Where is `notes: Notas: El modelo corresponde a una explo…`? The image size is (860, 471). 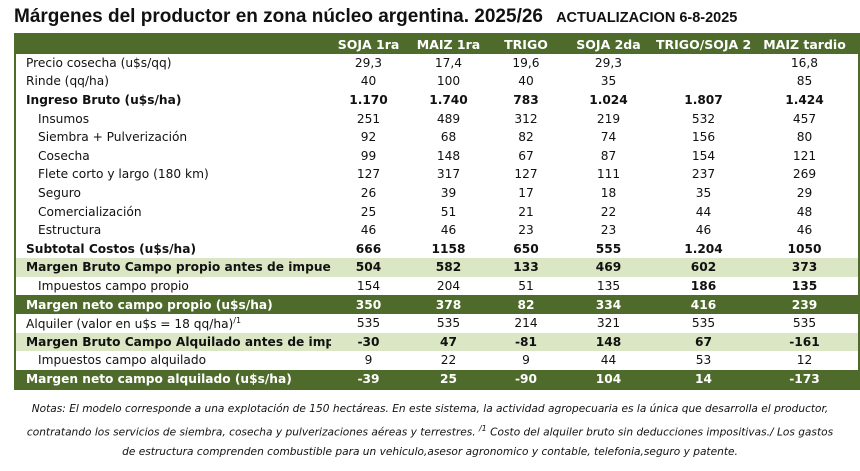
notes: Notas: El modelo corresponde a una explo… is located at coordinates (430, 431).